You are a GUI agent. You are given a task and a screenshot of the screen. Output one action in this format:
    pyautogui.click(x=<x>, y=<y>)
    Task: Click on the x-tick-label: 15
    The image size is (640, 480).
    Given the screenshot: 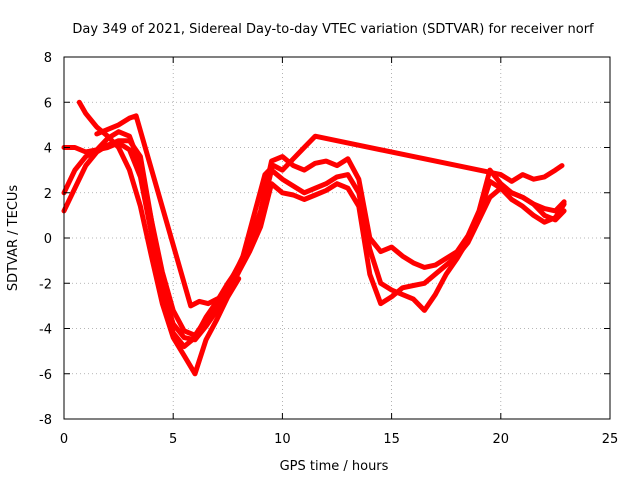 What is the action you would take?
    pyautogui.click(x=391, y=439)
    